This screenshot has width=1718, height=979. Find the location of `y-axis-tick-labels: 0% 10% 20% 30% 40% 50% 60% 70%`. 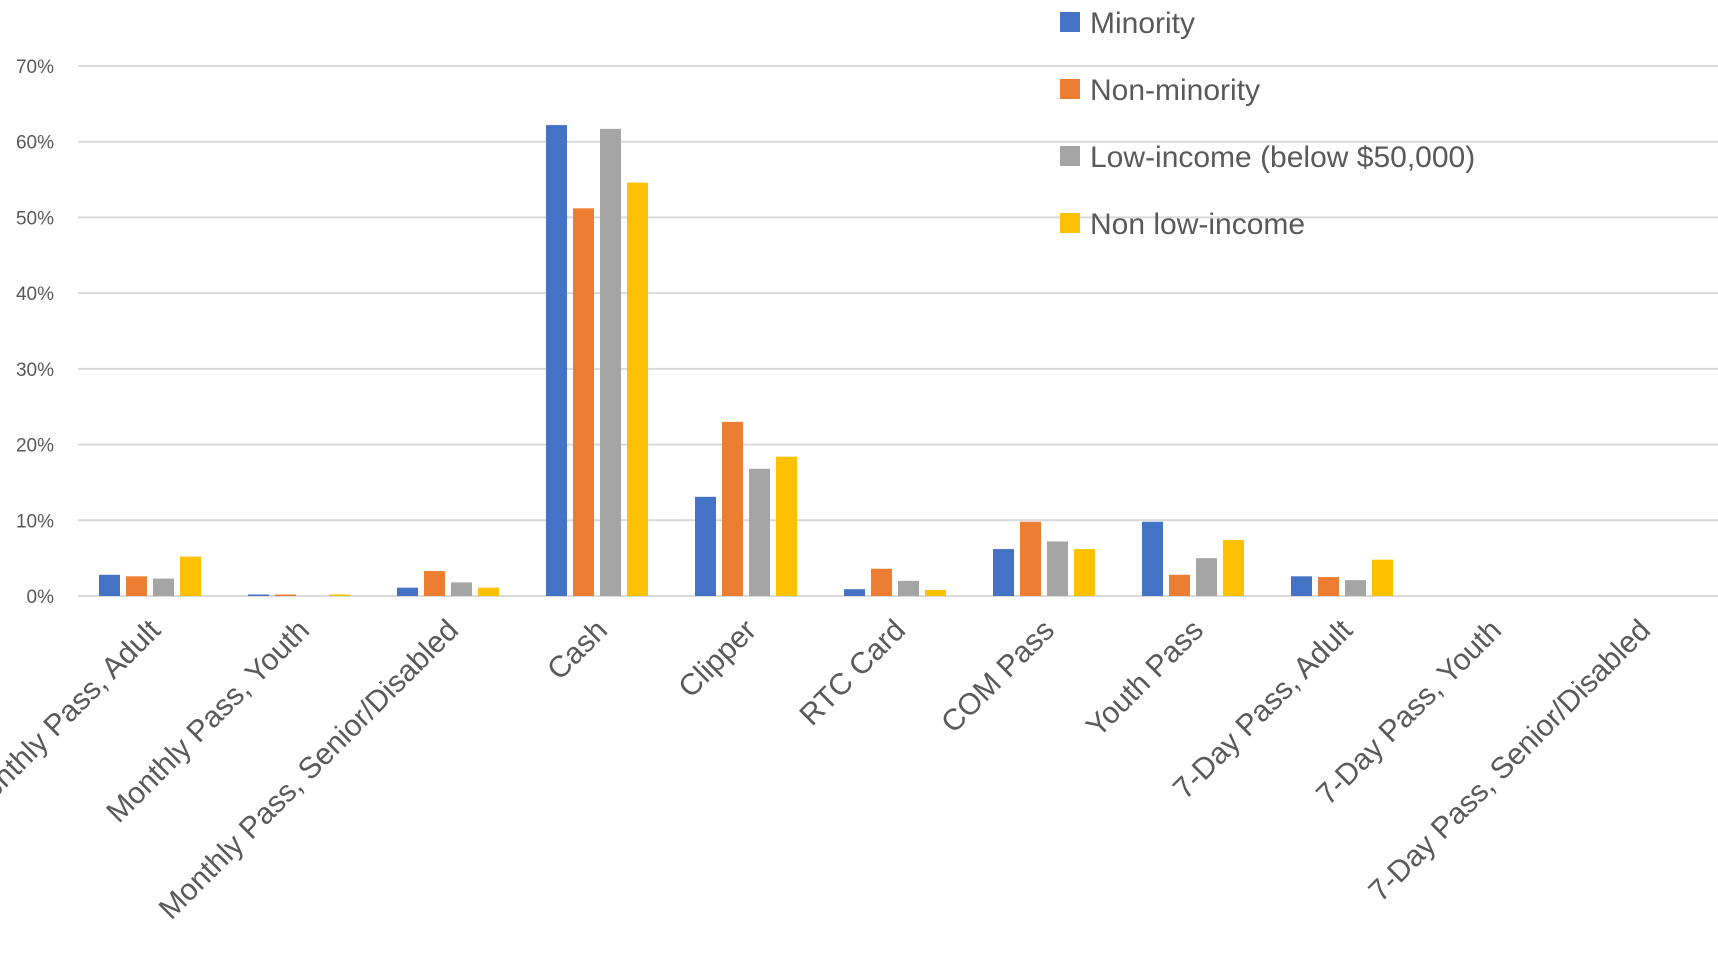

y-axis-tick-labels: 0% 10% 20% 30% 40% 50% 60% 70% is located at coordinates (35, 332).